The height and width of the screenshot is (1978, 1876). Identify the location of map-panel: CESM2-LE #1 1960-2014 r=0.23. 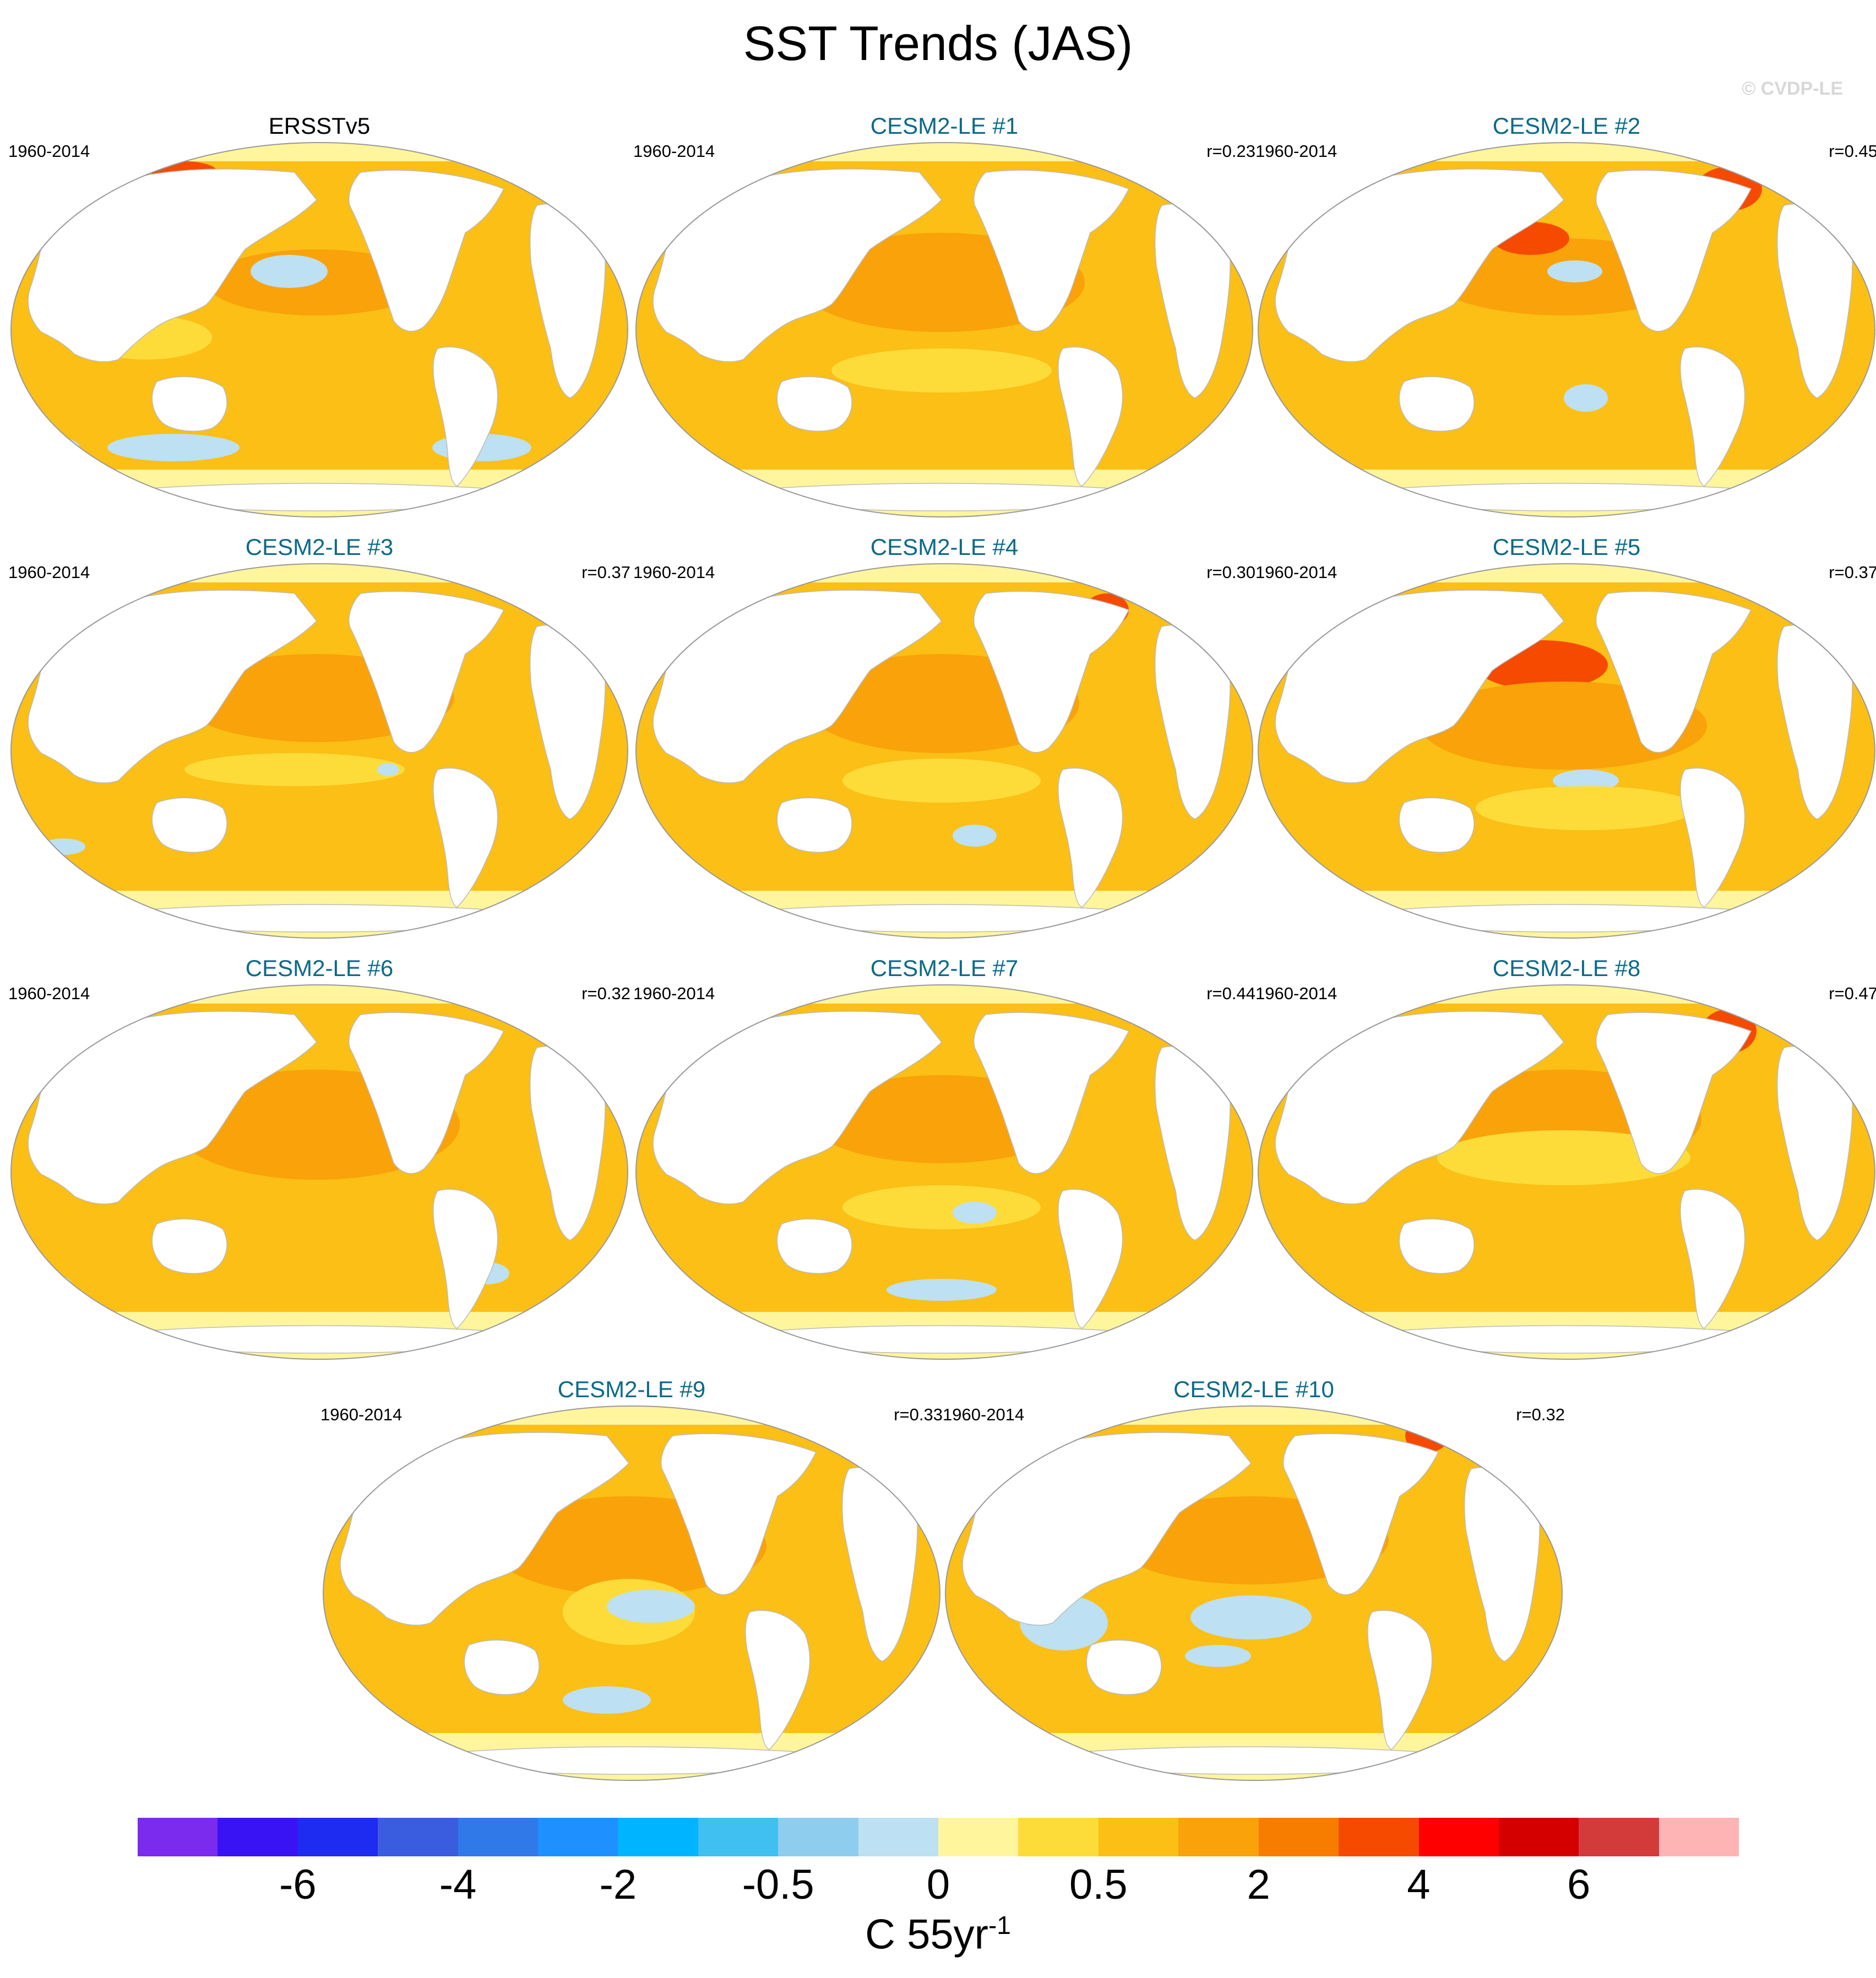
(944, 316).